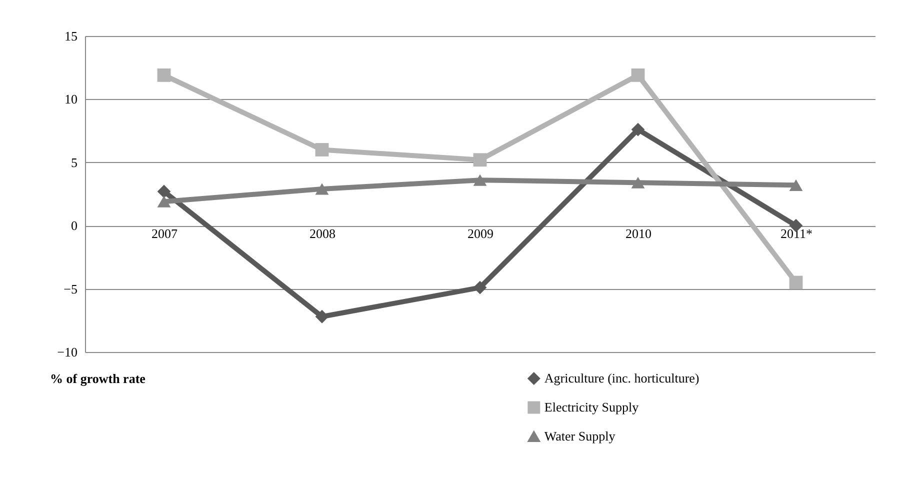 This screenshot has width=915, height=501. I want to click on x-tick-label: 2011*, so click(796, 234).